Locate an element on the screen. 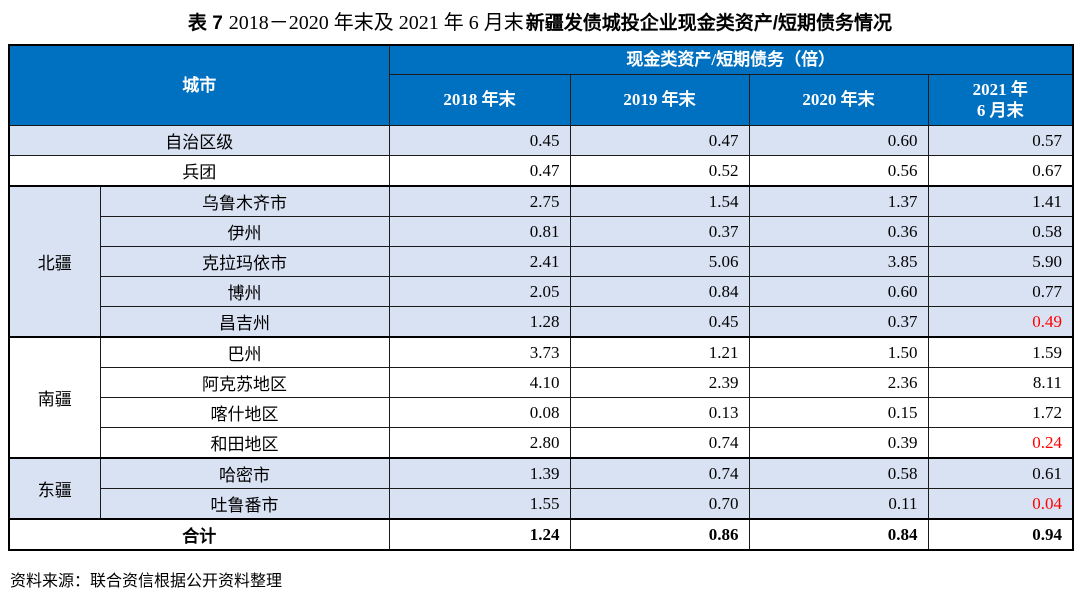 Image resolution: width=1080 pixels, height=597 pixels. value-cell: 2.05 is located at coordinates (479, 291).